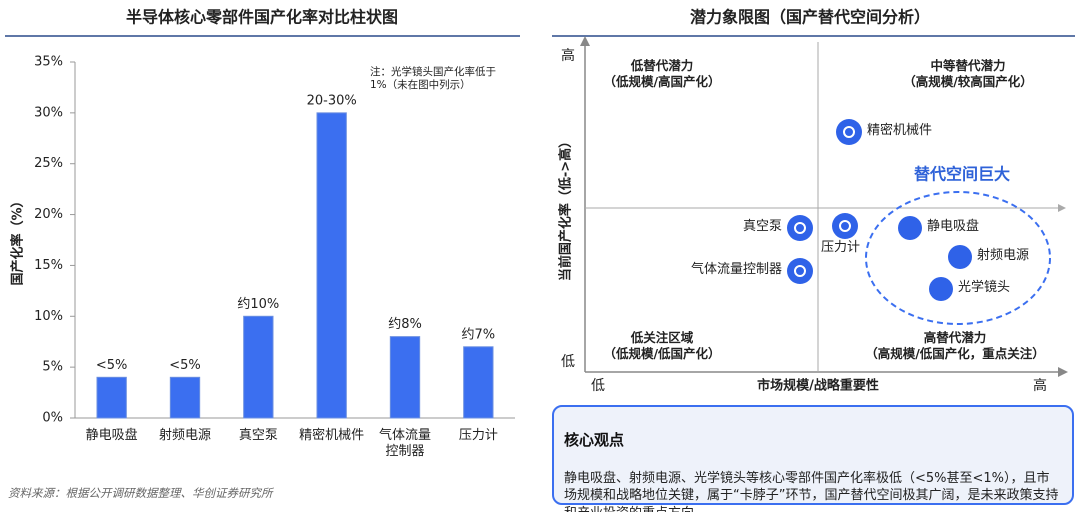 The height and width of the screenshot is (512, 1080). Describe the element at coordinates (1040, 385) in the screenshot. I see `x-high: 高` at that location.